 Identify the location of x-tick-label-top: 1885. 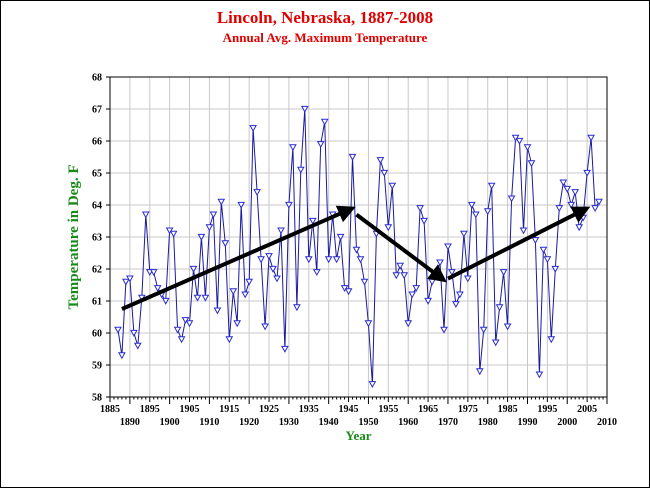
(110, 409).